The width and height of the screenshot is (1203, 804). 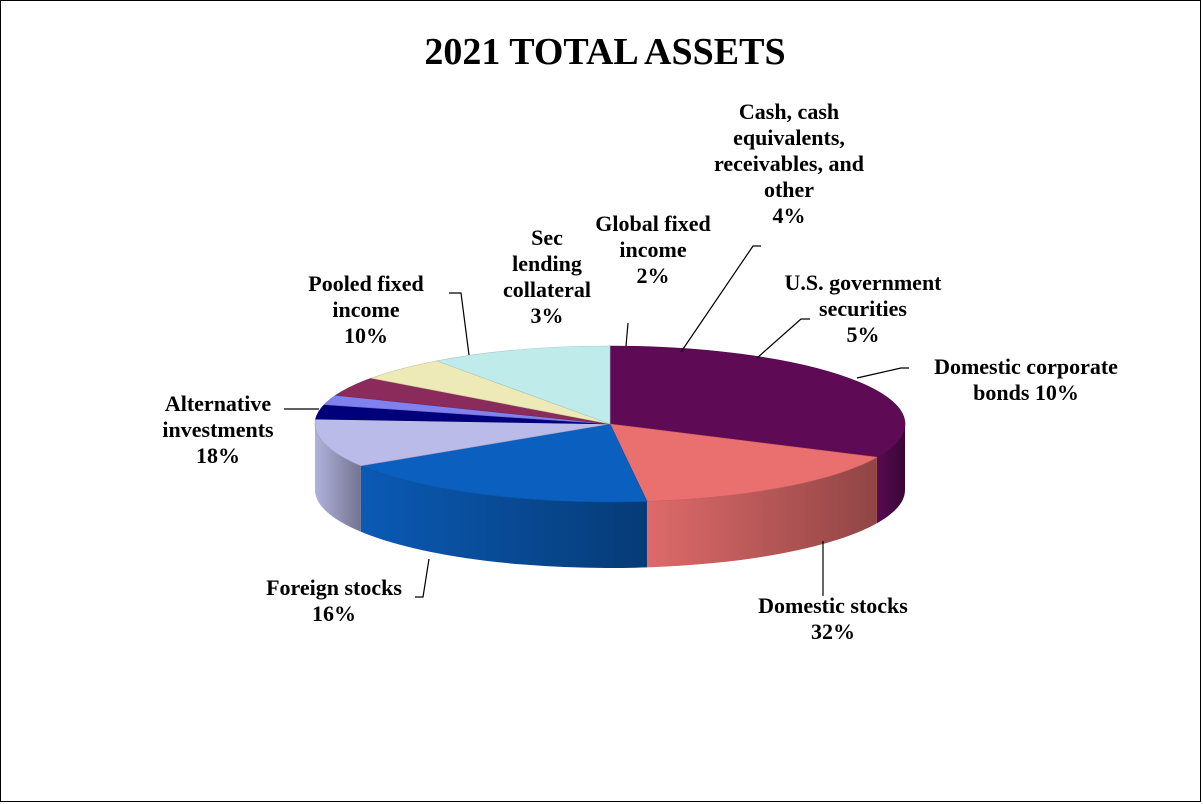 I want to click on slice-side-alternative-investments, so click(x=503, y=516).